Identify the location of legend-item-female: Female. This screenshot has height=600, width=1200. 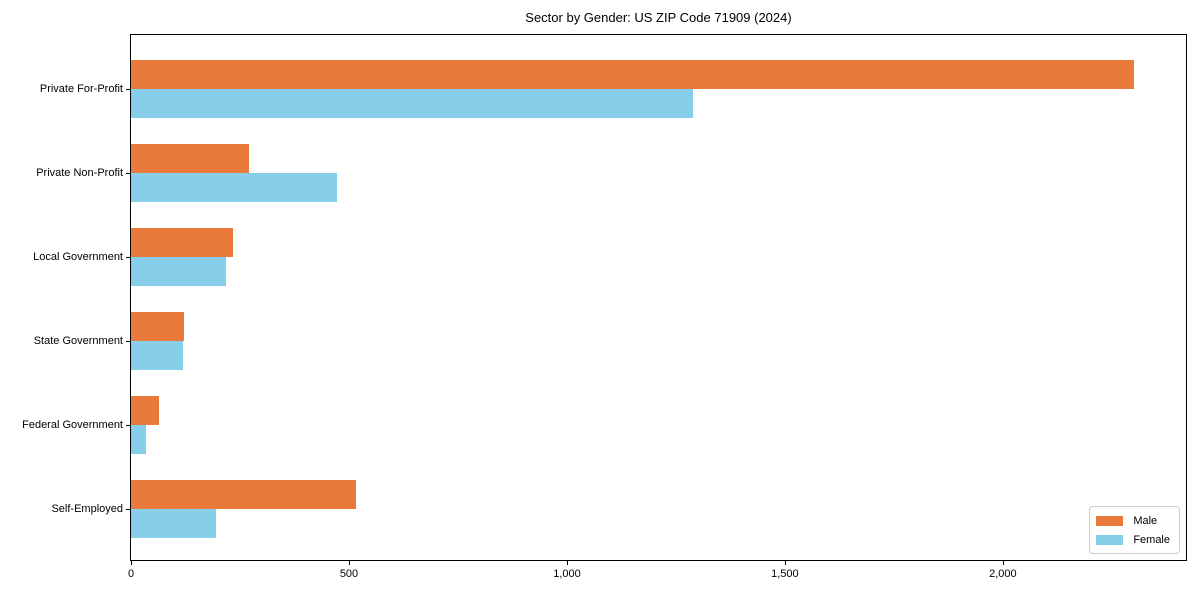
(1133, 539).